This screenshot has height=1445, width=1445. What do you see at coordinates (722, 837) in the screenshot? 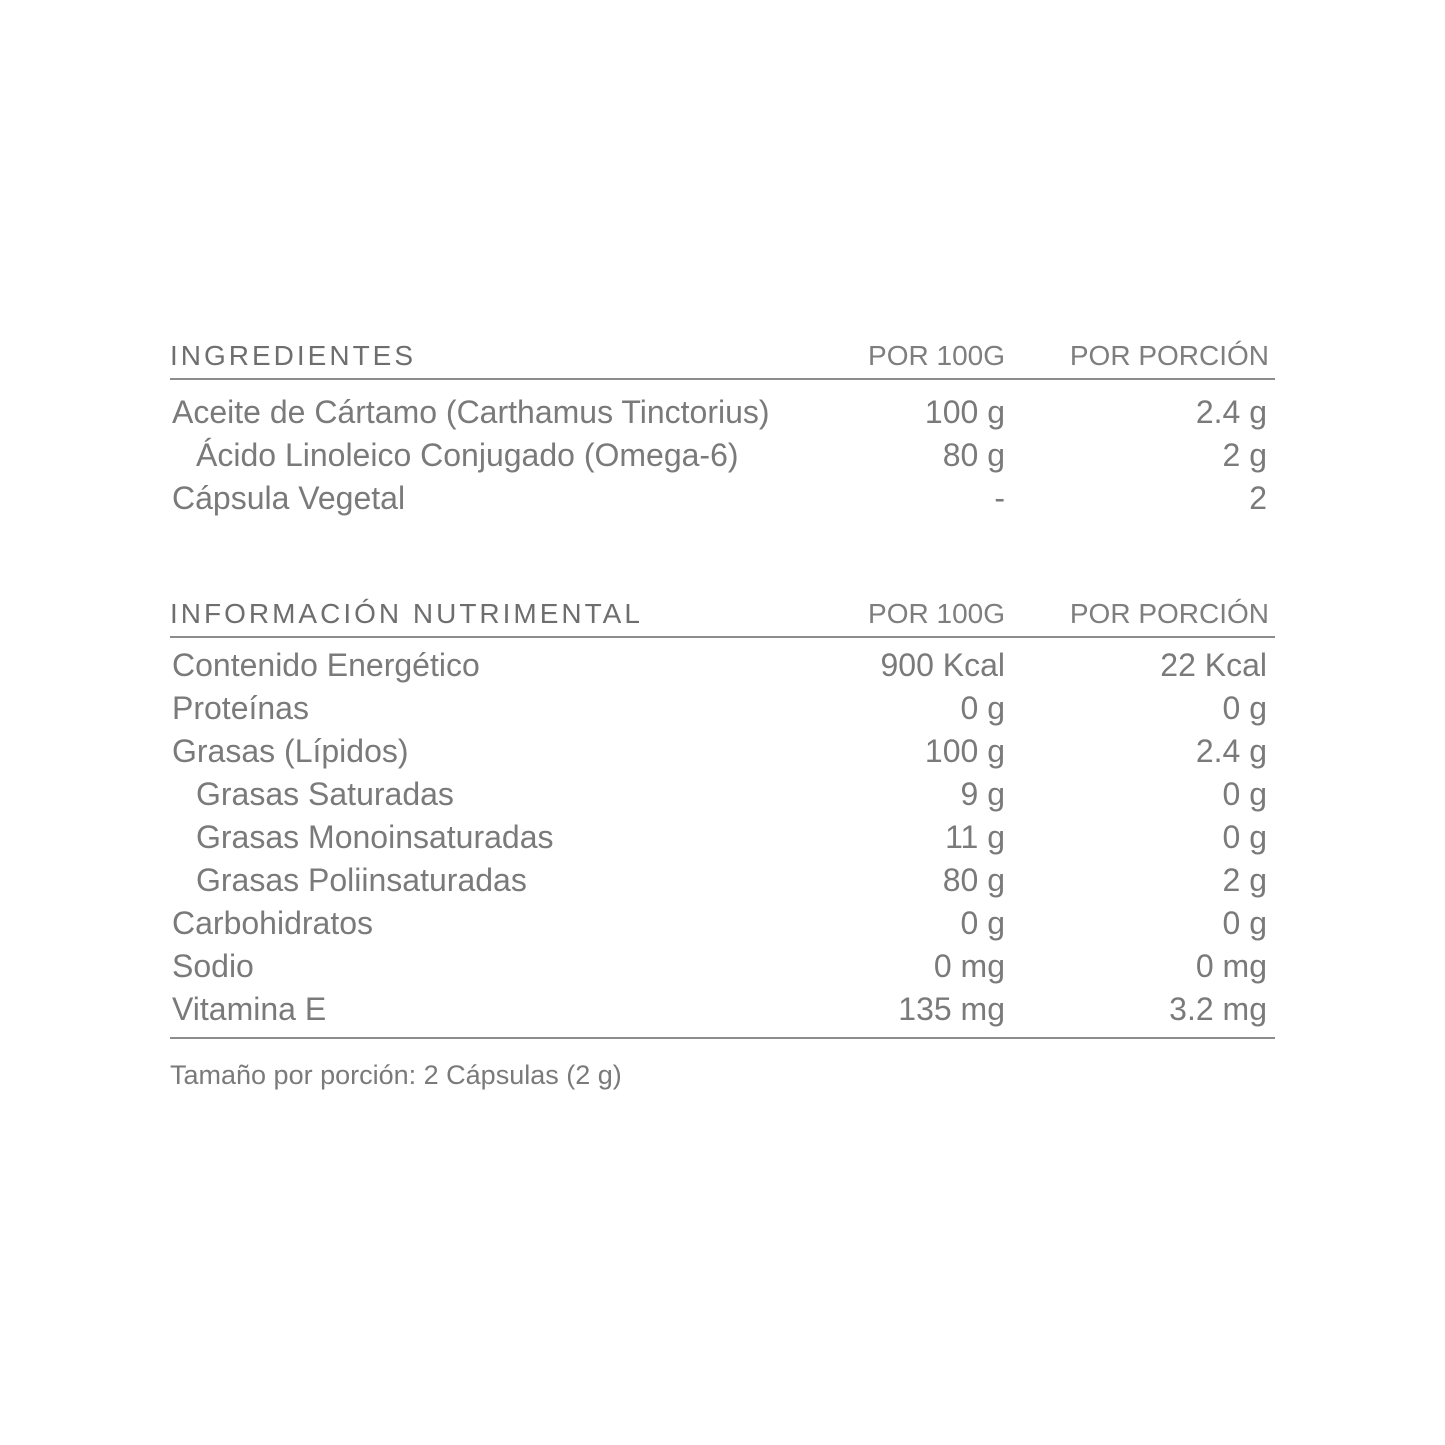
I see `table-row: Grasas Monoinsaturadas 11 g 0 g` at bounding box center [722, 837].